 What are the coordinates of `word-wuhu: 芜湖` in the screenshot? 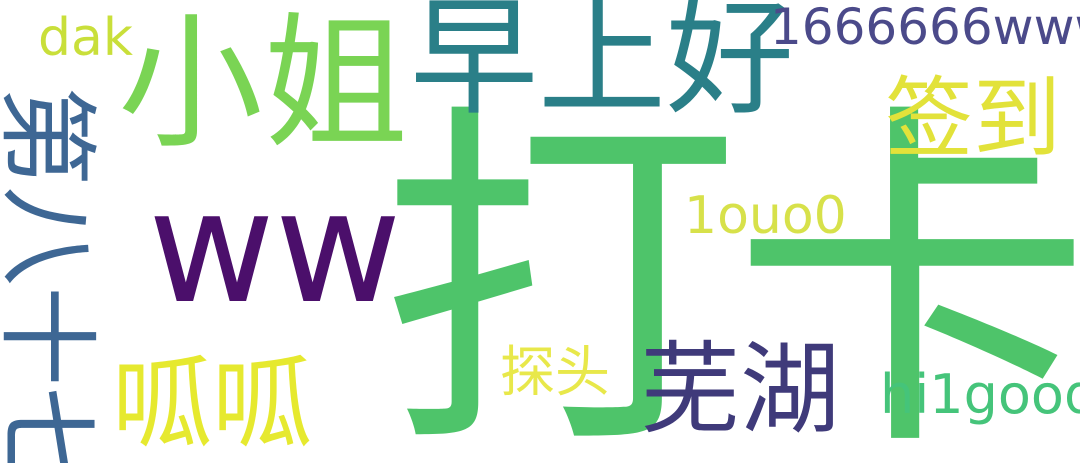 It's located at (740, 389).